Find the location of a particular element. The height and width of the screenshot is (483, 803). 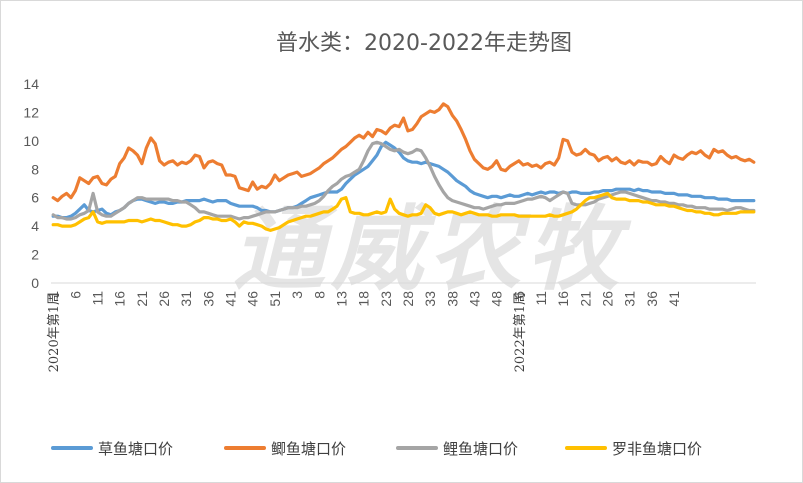

legend: 草鱼塘口价 鲫鱼塘口价 鲤鱼塘口价 罗非鱼塘口价 is located at coordinates (376, 449).